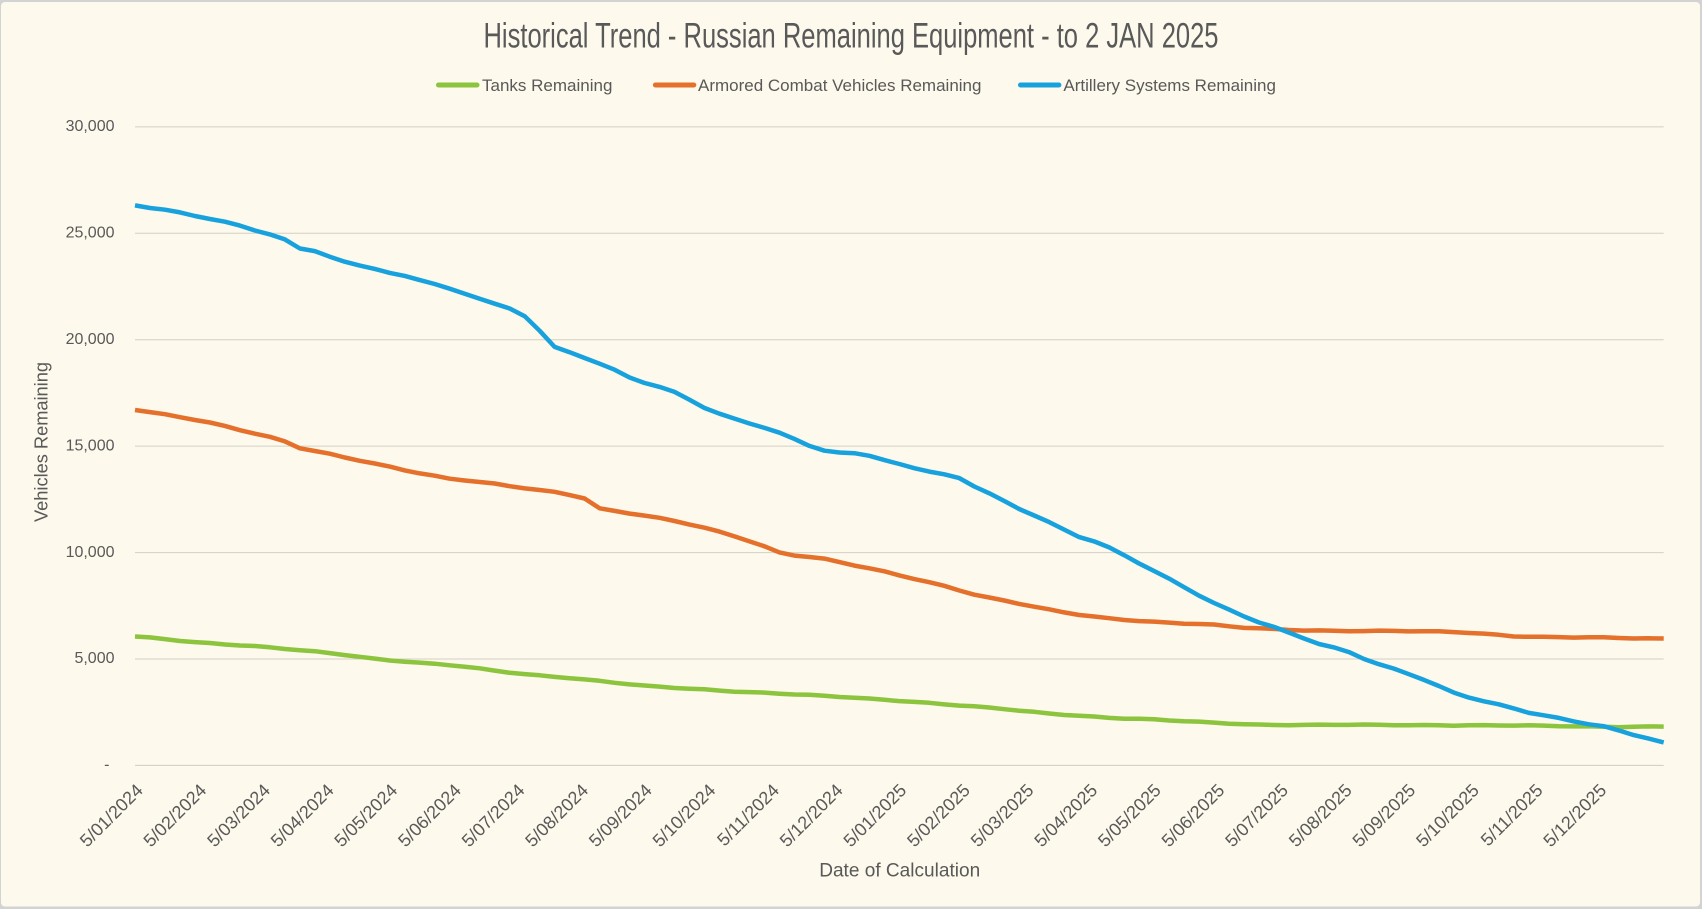  What do you see at coordinates (90, 552) in the screenshot?
I see `svg-text: 10,000` at bounding box center [90, 552].